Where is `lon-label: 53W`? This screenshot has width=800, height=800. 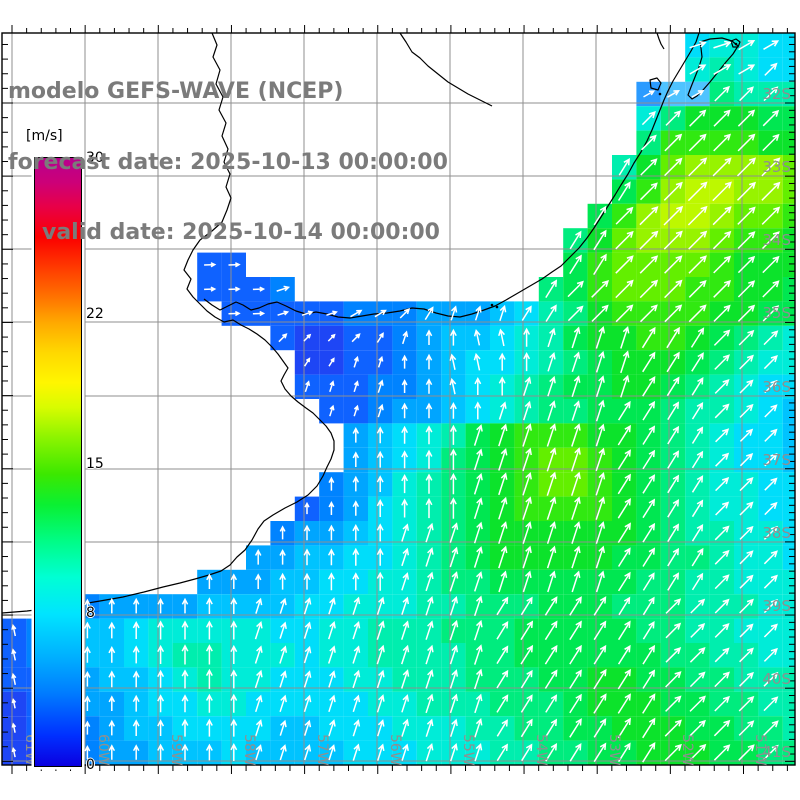 lon-label: 53W is located at coordinates (614, 750).